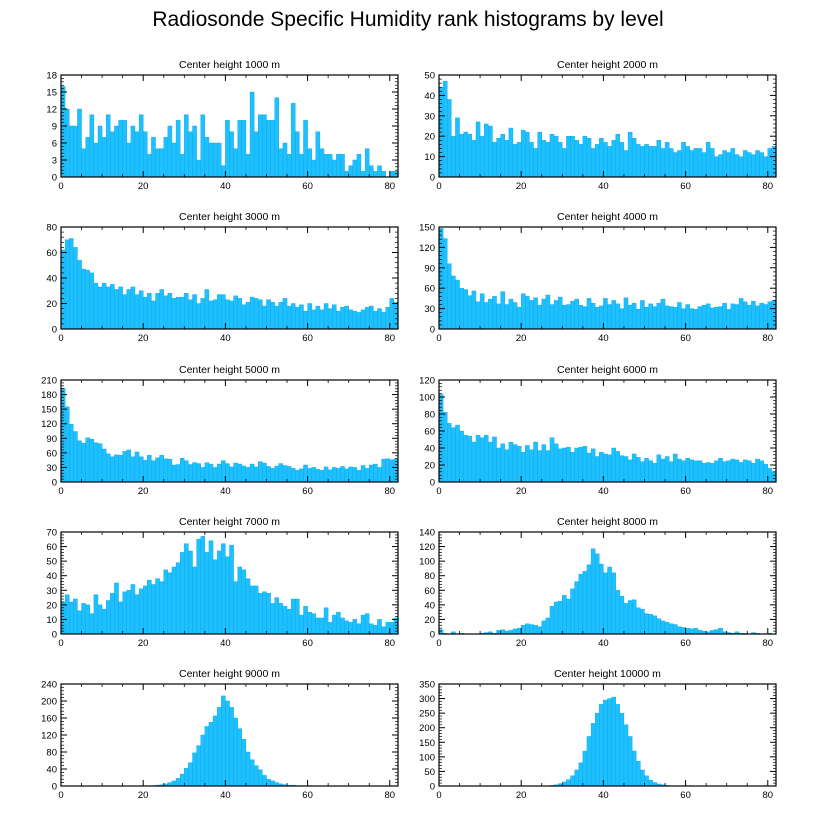  I want to click on y-tick-label: 210, so click(49, 381).